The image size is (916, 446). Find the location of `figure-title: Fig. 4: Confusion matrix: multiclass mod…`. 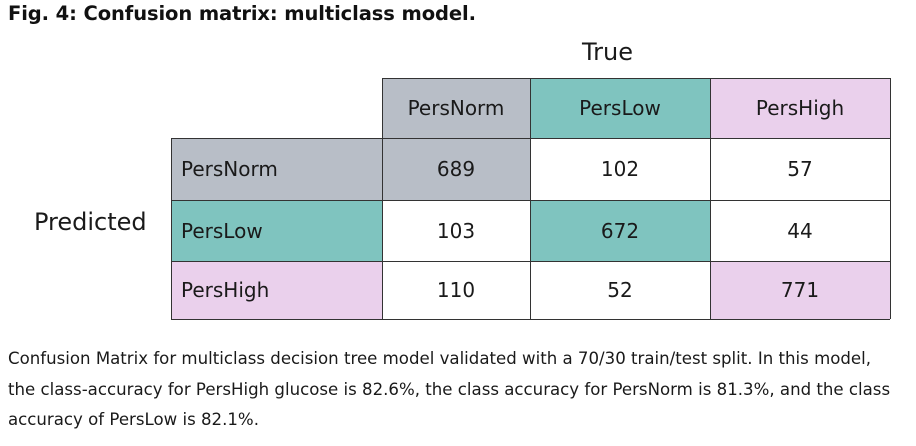

figure-title: Fig. 4: Confusion matrix: multiclass mod… is located at coordinates (242, 13).